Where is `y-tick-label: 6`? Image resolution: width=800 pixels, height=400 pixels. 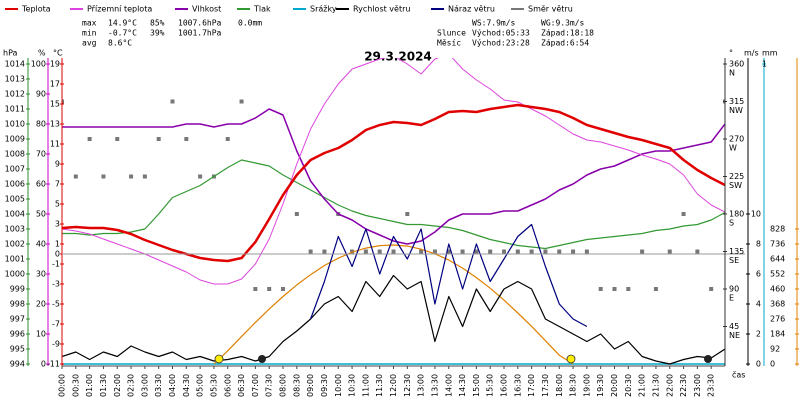
y-tick-label: 6 is located at coordinates (758, 274).